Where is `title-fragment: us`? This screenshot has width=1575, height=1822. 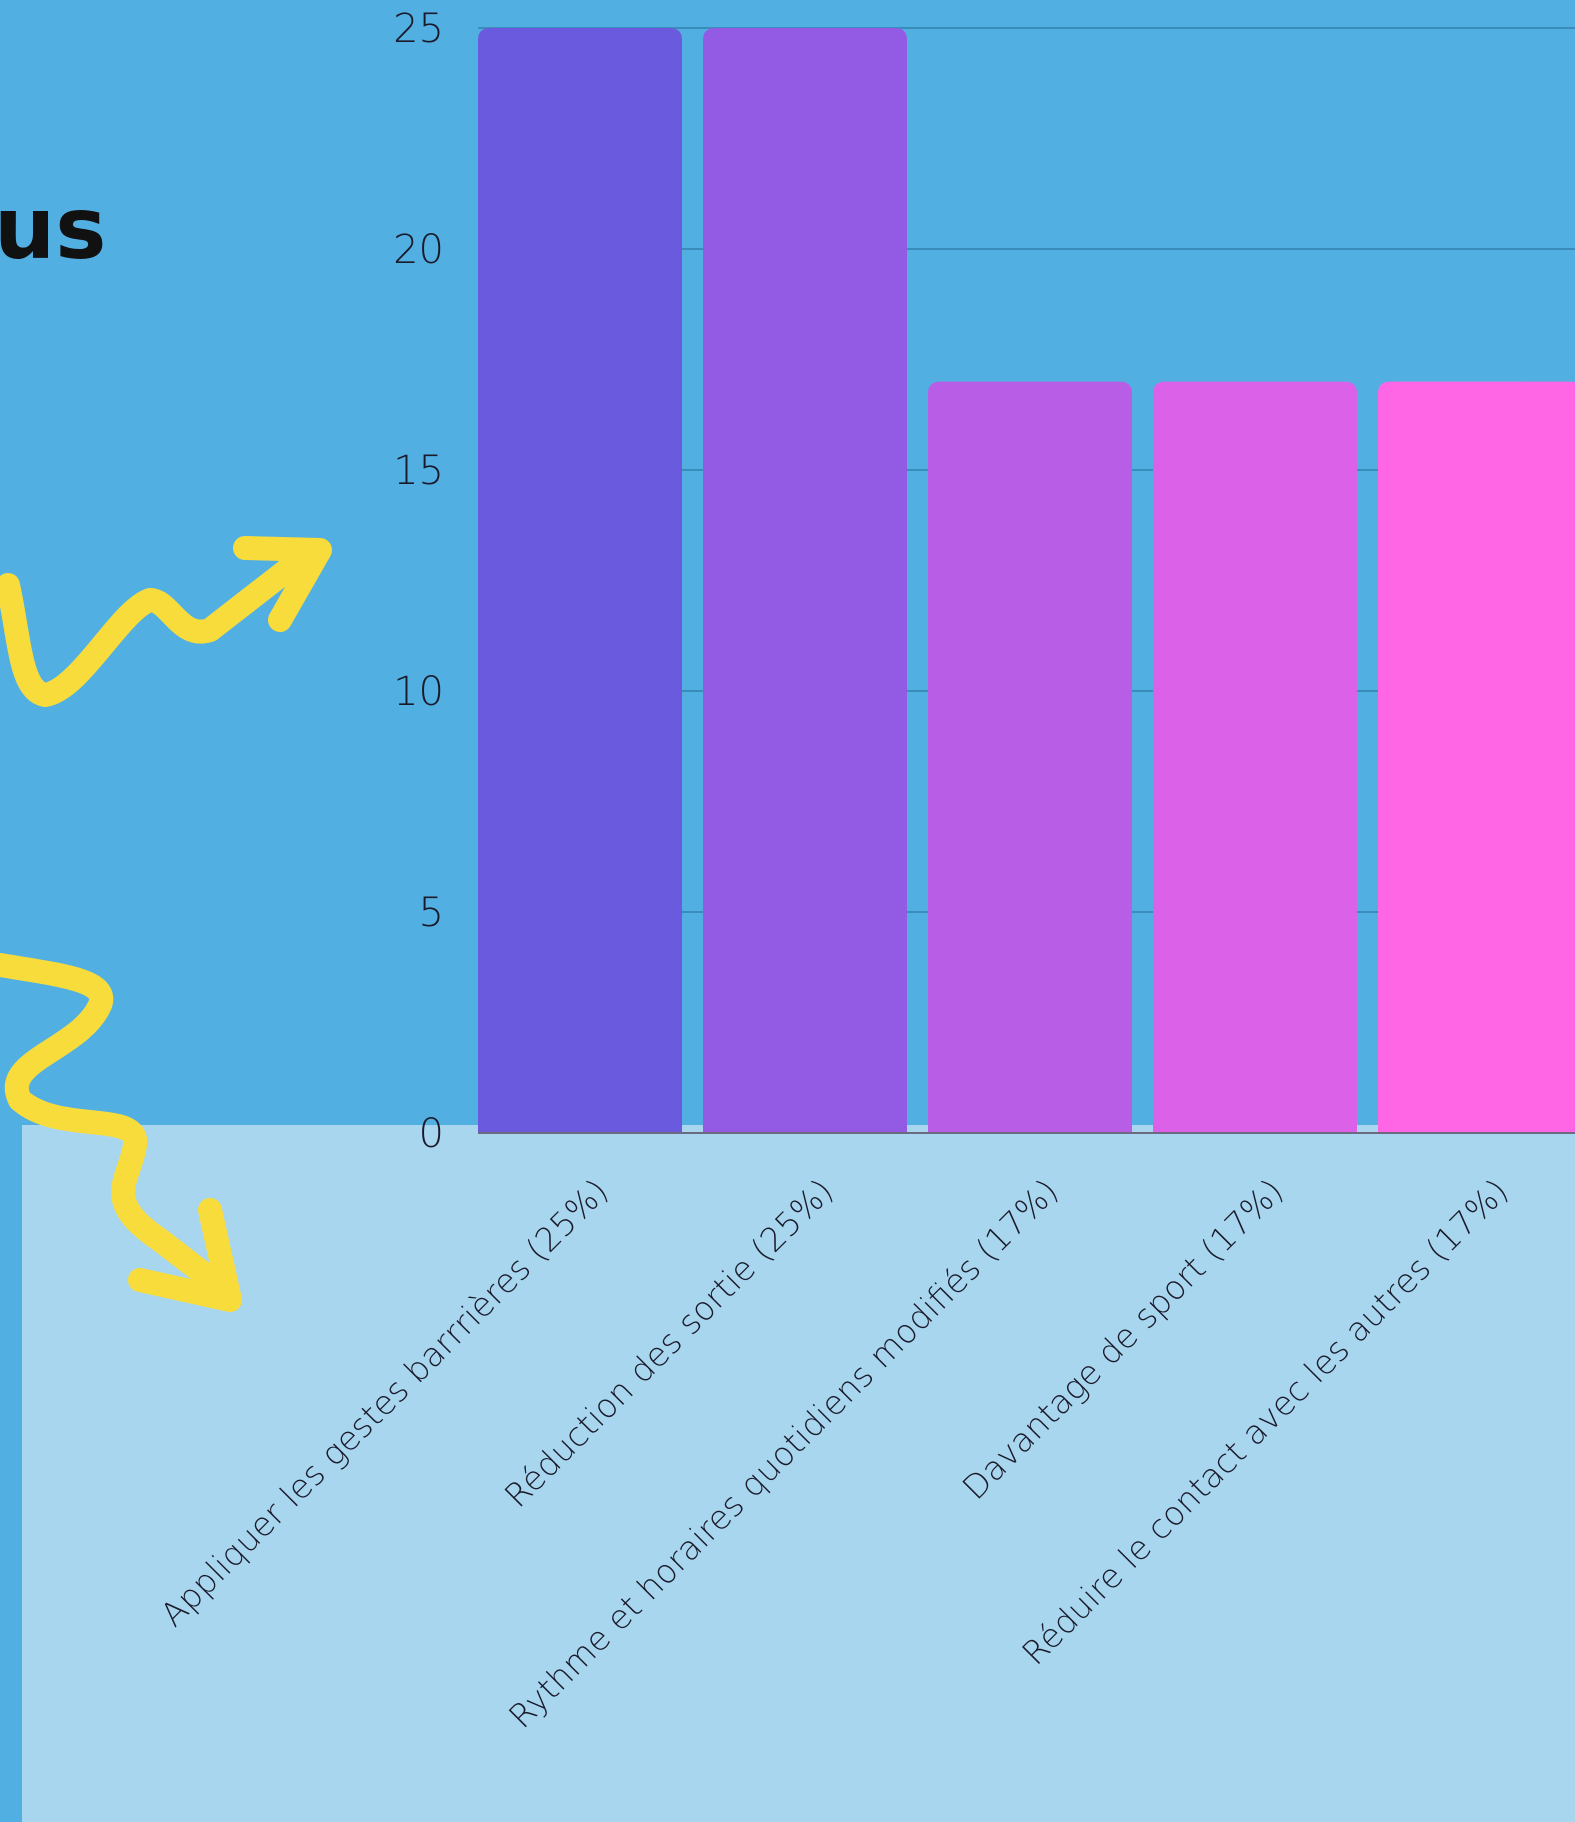
title-fragment: us is located at coordinates (53, 229).